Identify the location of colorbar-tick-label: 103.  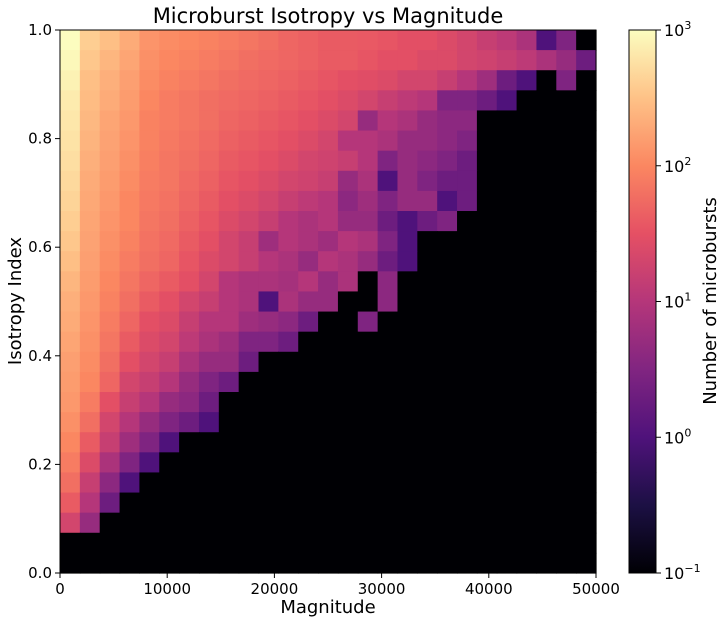
(677, 29).